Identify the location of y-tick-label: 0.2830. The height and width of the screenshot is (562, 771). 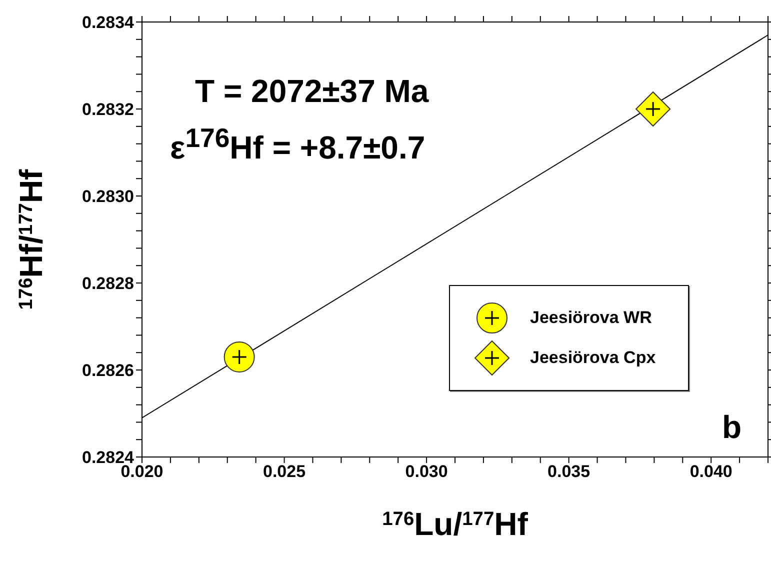
(108, 196).